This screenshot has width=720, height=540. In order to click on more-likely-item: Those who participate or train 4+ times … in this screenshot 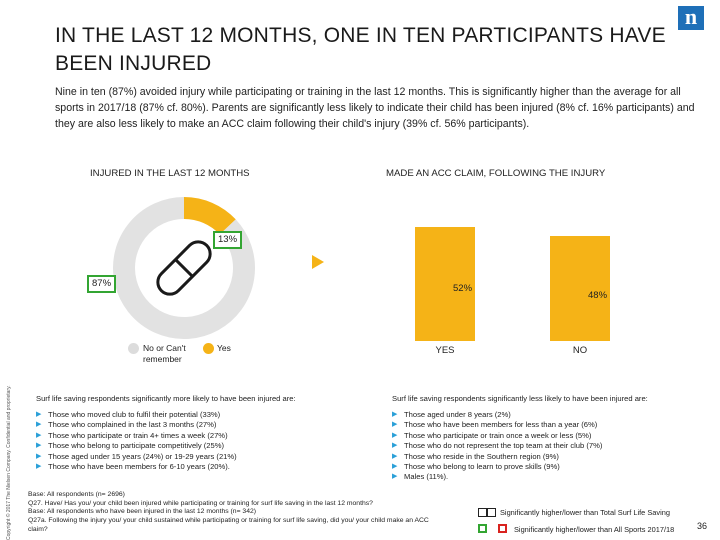, I will do `click(201, 436)`.